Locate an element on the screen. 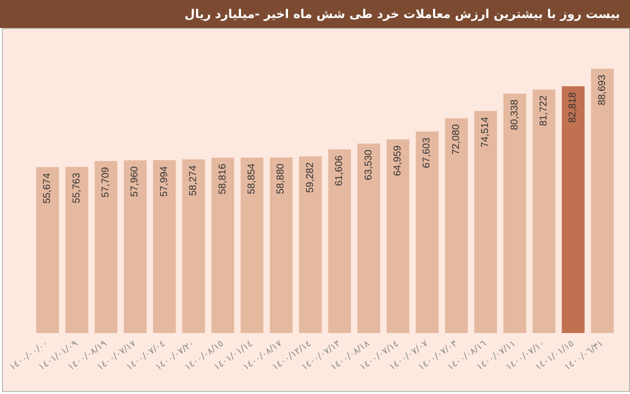 The image size is (630, 394). data-label: 55,763 is located at coordinates (76, 188).